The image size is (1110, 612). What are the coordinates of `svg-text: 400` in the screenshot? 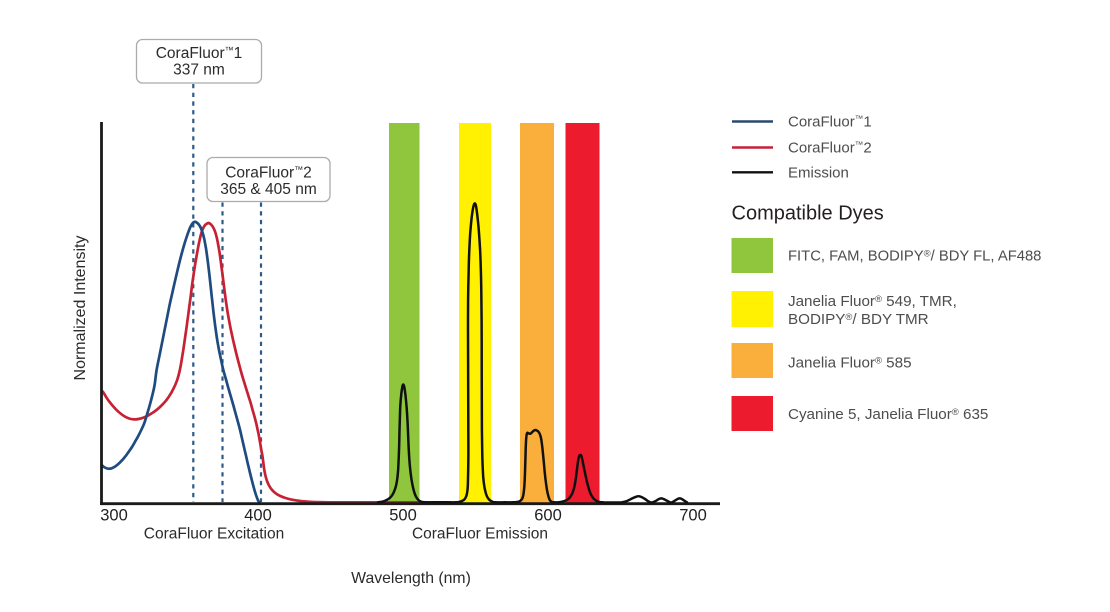 It's located at (258, 516).